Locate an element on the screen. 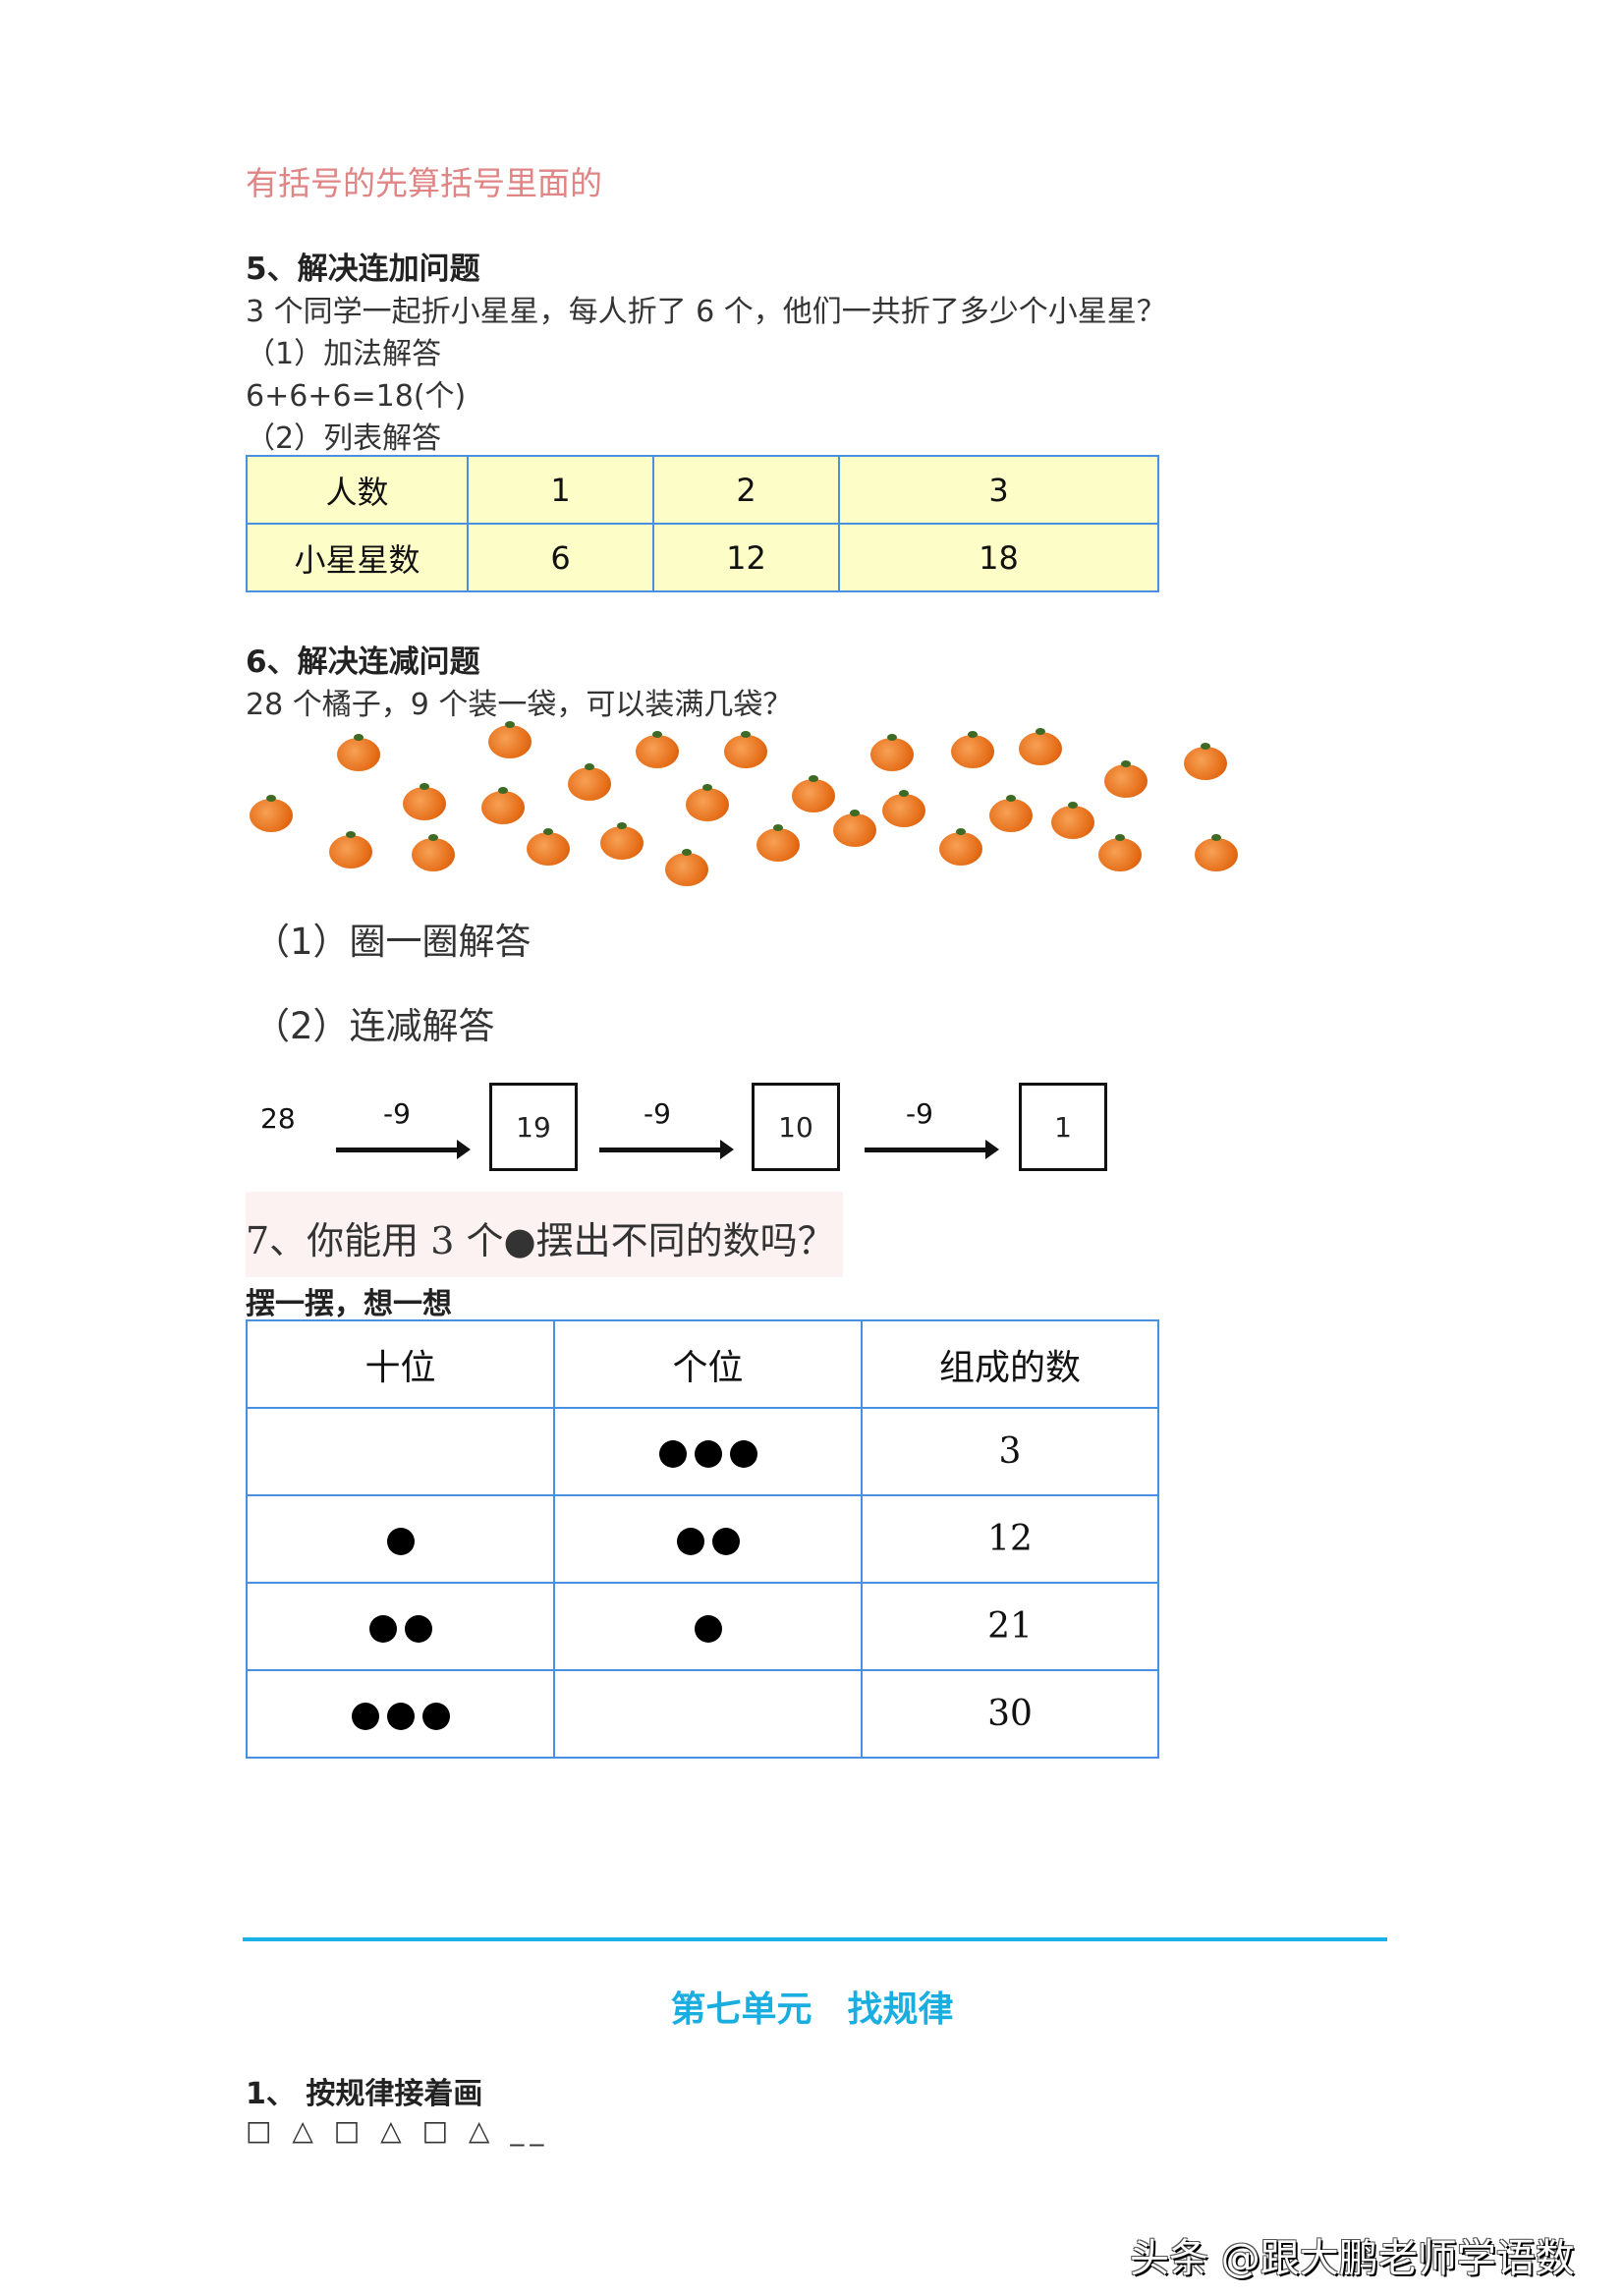 The image size is (1624, 2296). chain-result-box: 10 is located at coordinates (796, 1127).